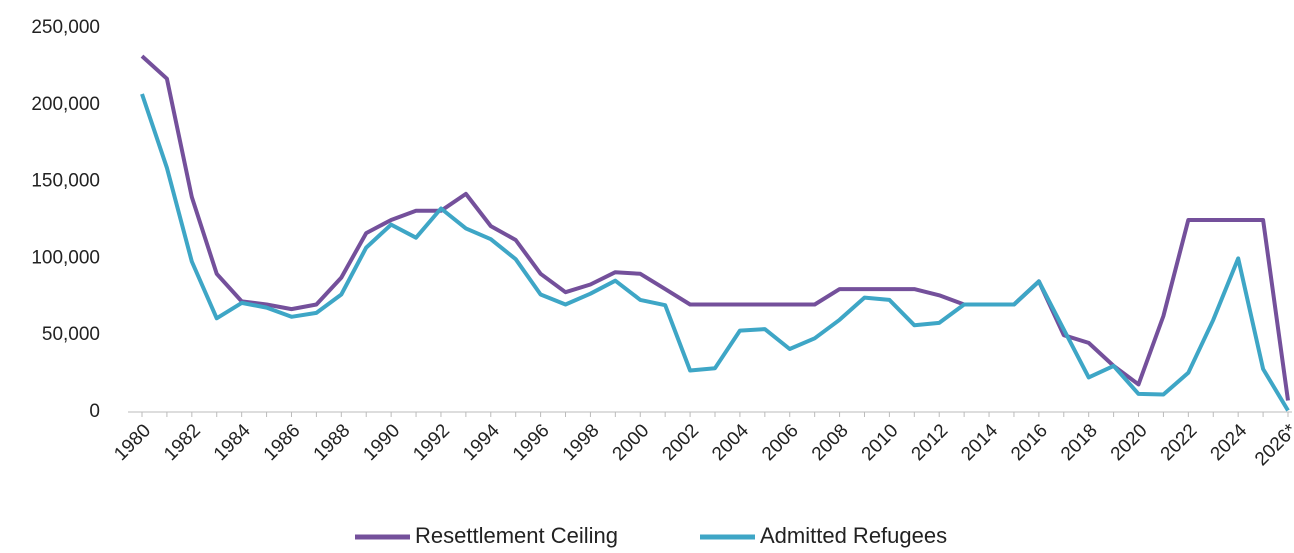 Image resolution: width=1294 pixels, height=553 pixels. What do you see at coordinates (71, 334) in the screenshot?
I see `y-tick-label: 50,000` at bounding box center [71, 334].